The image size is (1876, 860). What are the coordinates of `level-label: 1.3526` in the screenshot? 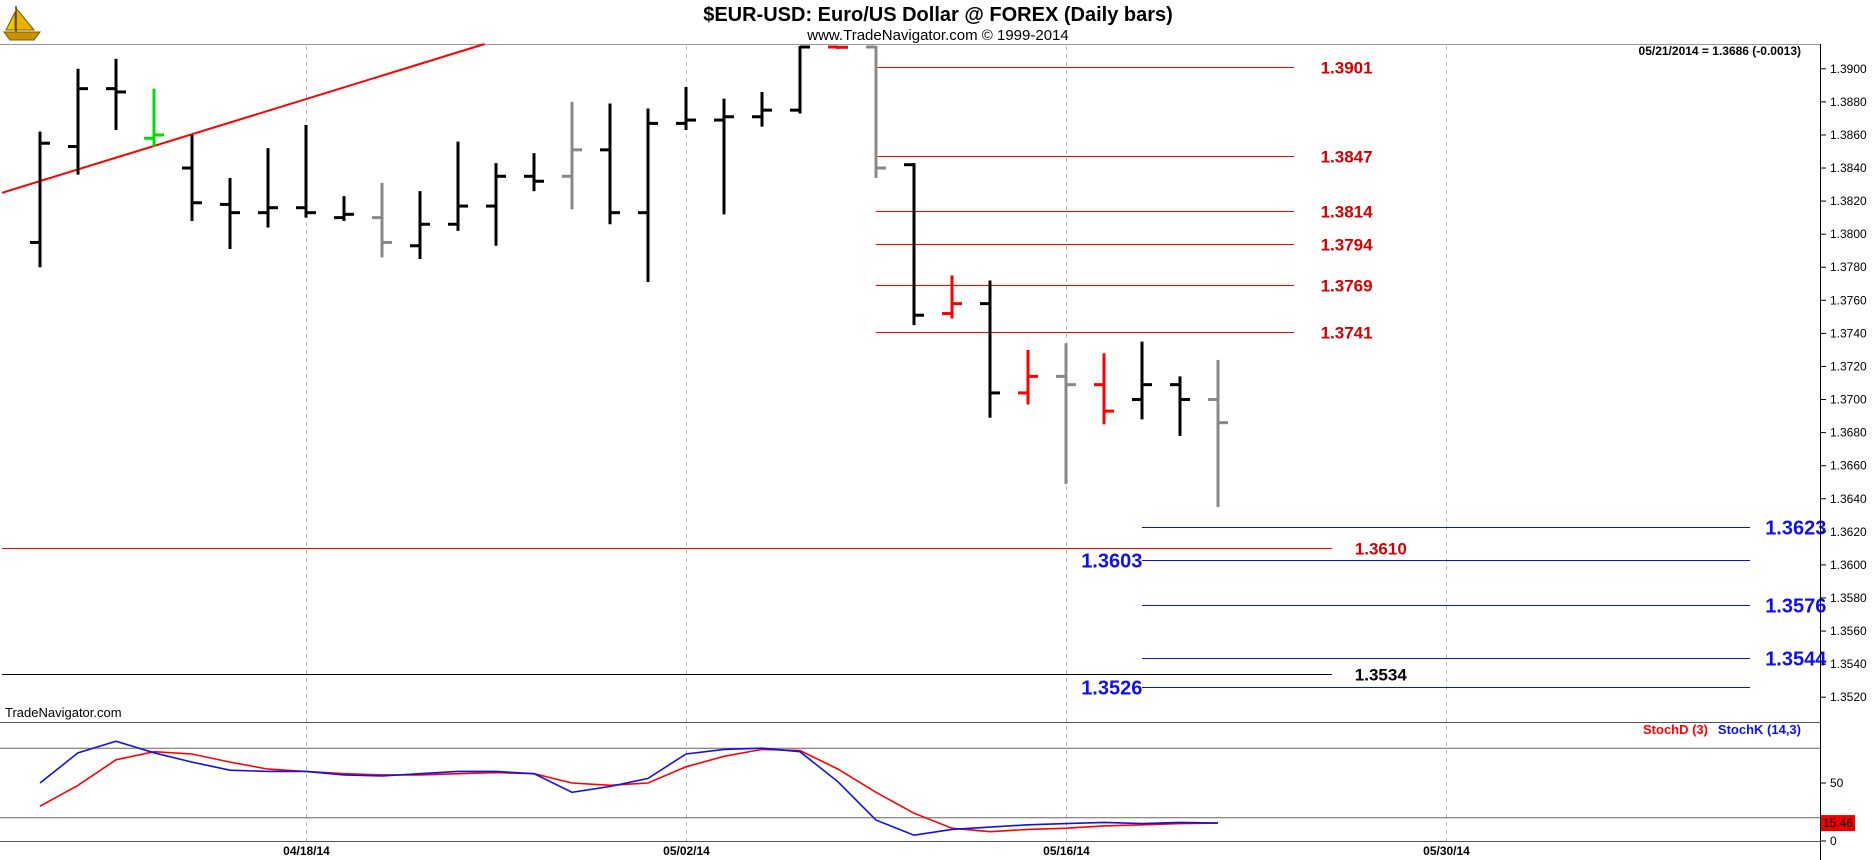 It's located at (1111, 689).